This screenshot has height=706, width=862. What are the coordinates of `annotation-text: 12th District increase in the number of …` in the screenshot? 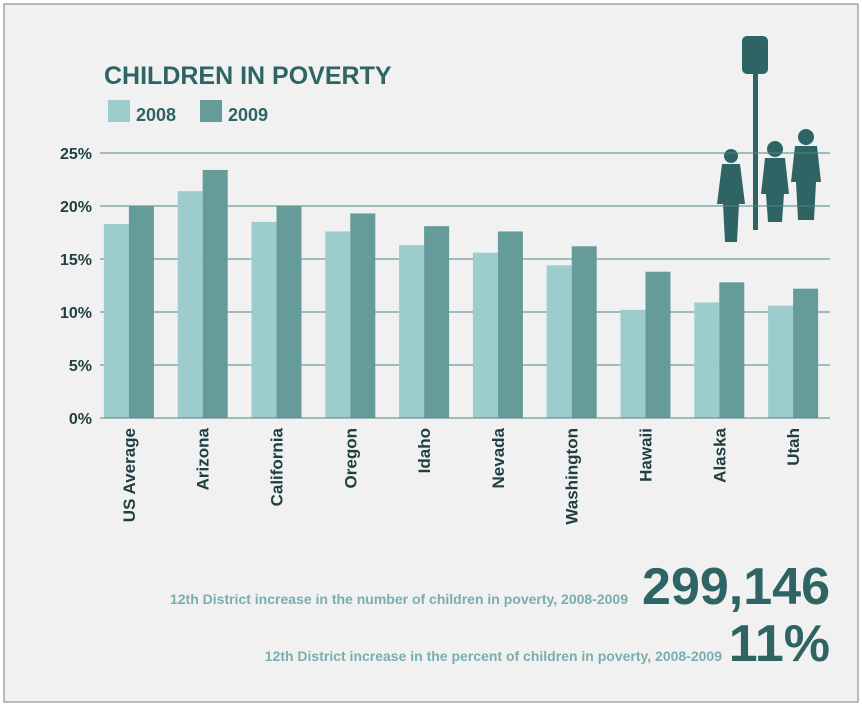 It's located at (399, 599).